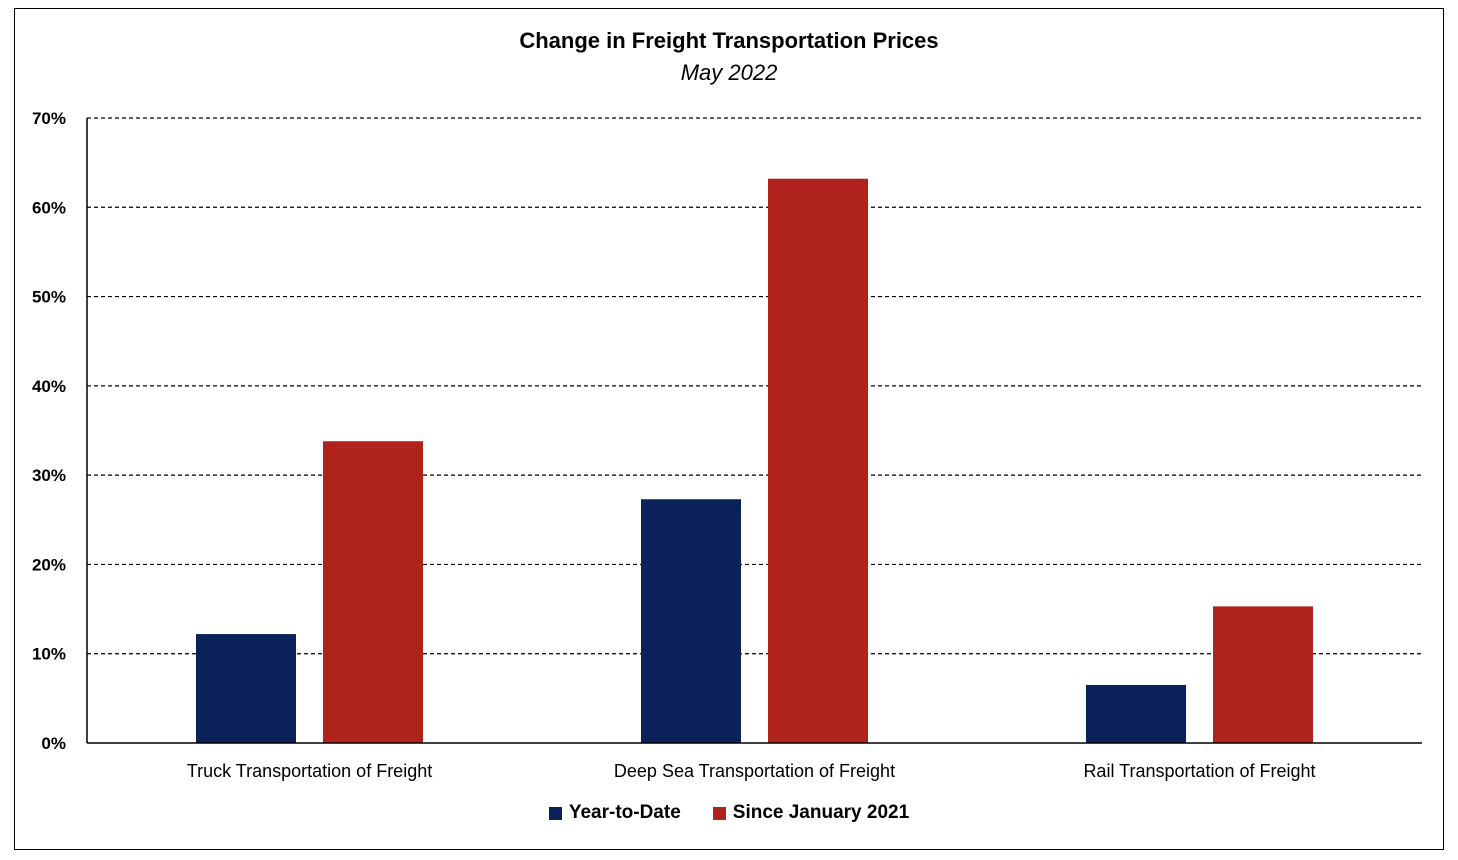  Describe the element at coordinates (719, 813) in the screenshot. I see `legend-swatch-since-january-2021` at that location.